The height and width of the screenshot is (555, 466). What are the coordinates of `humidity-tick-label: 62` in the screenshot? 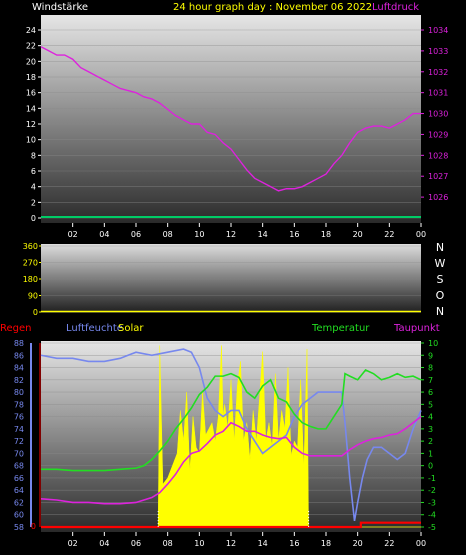 It's located at (19, 502).